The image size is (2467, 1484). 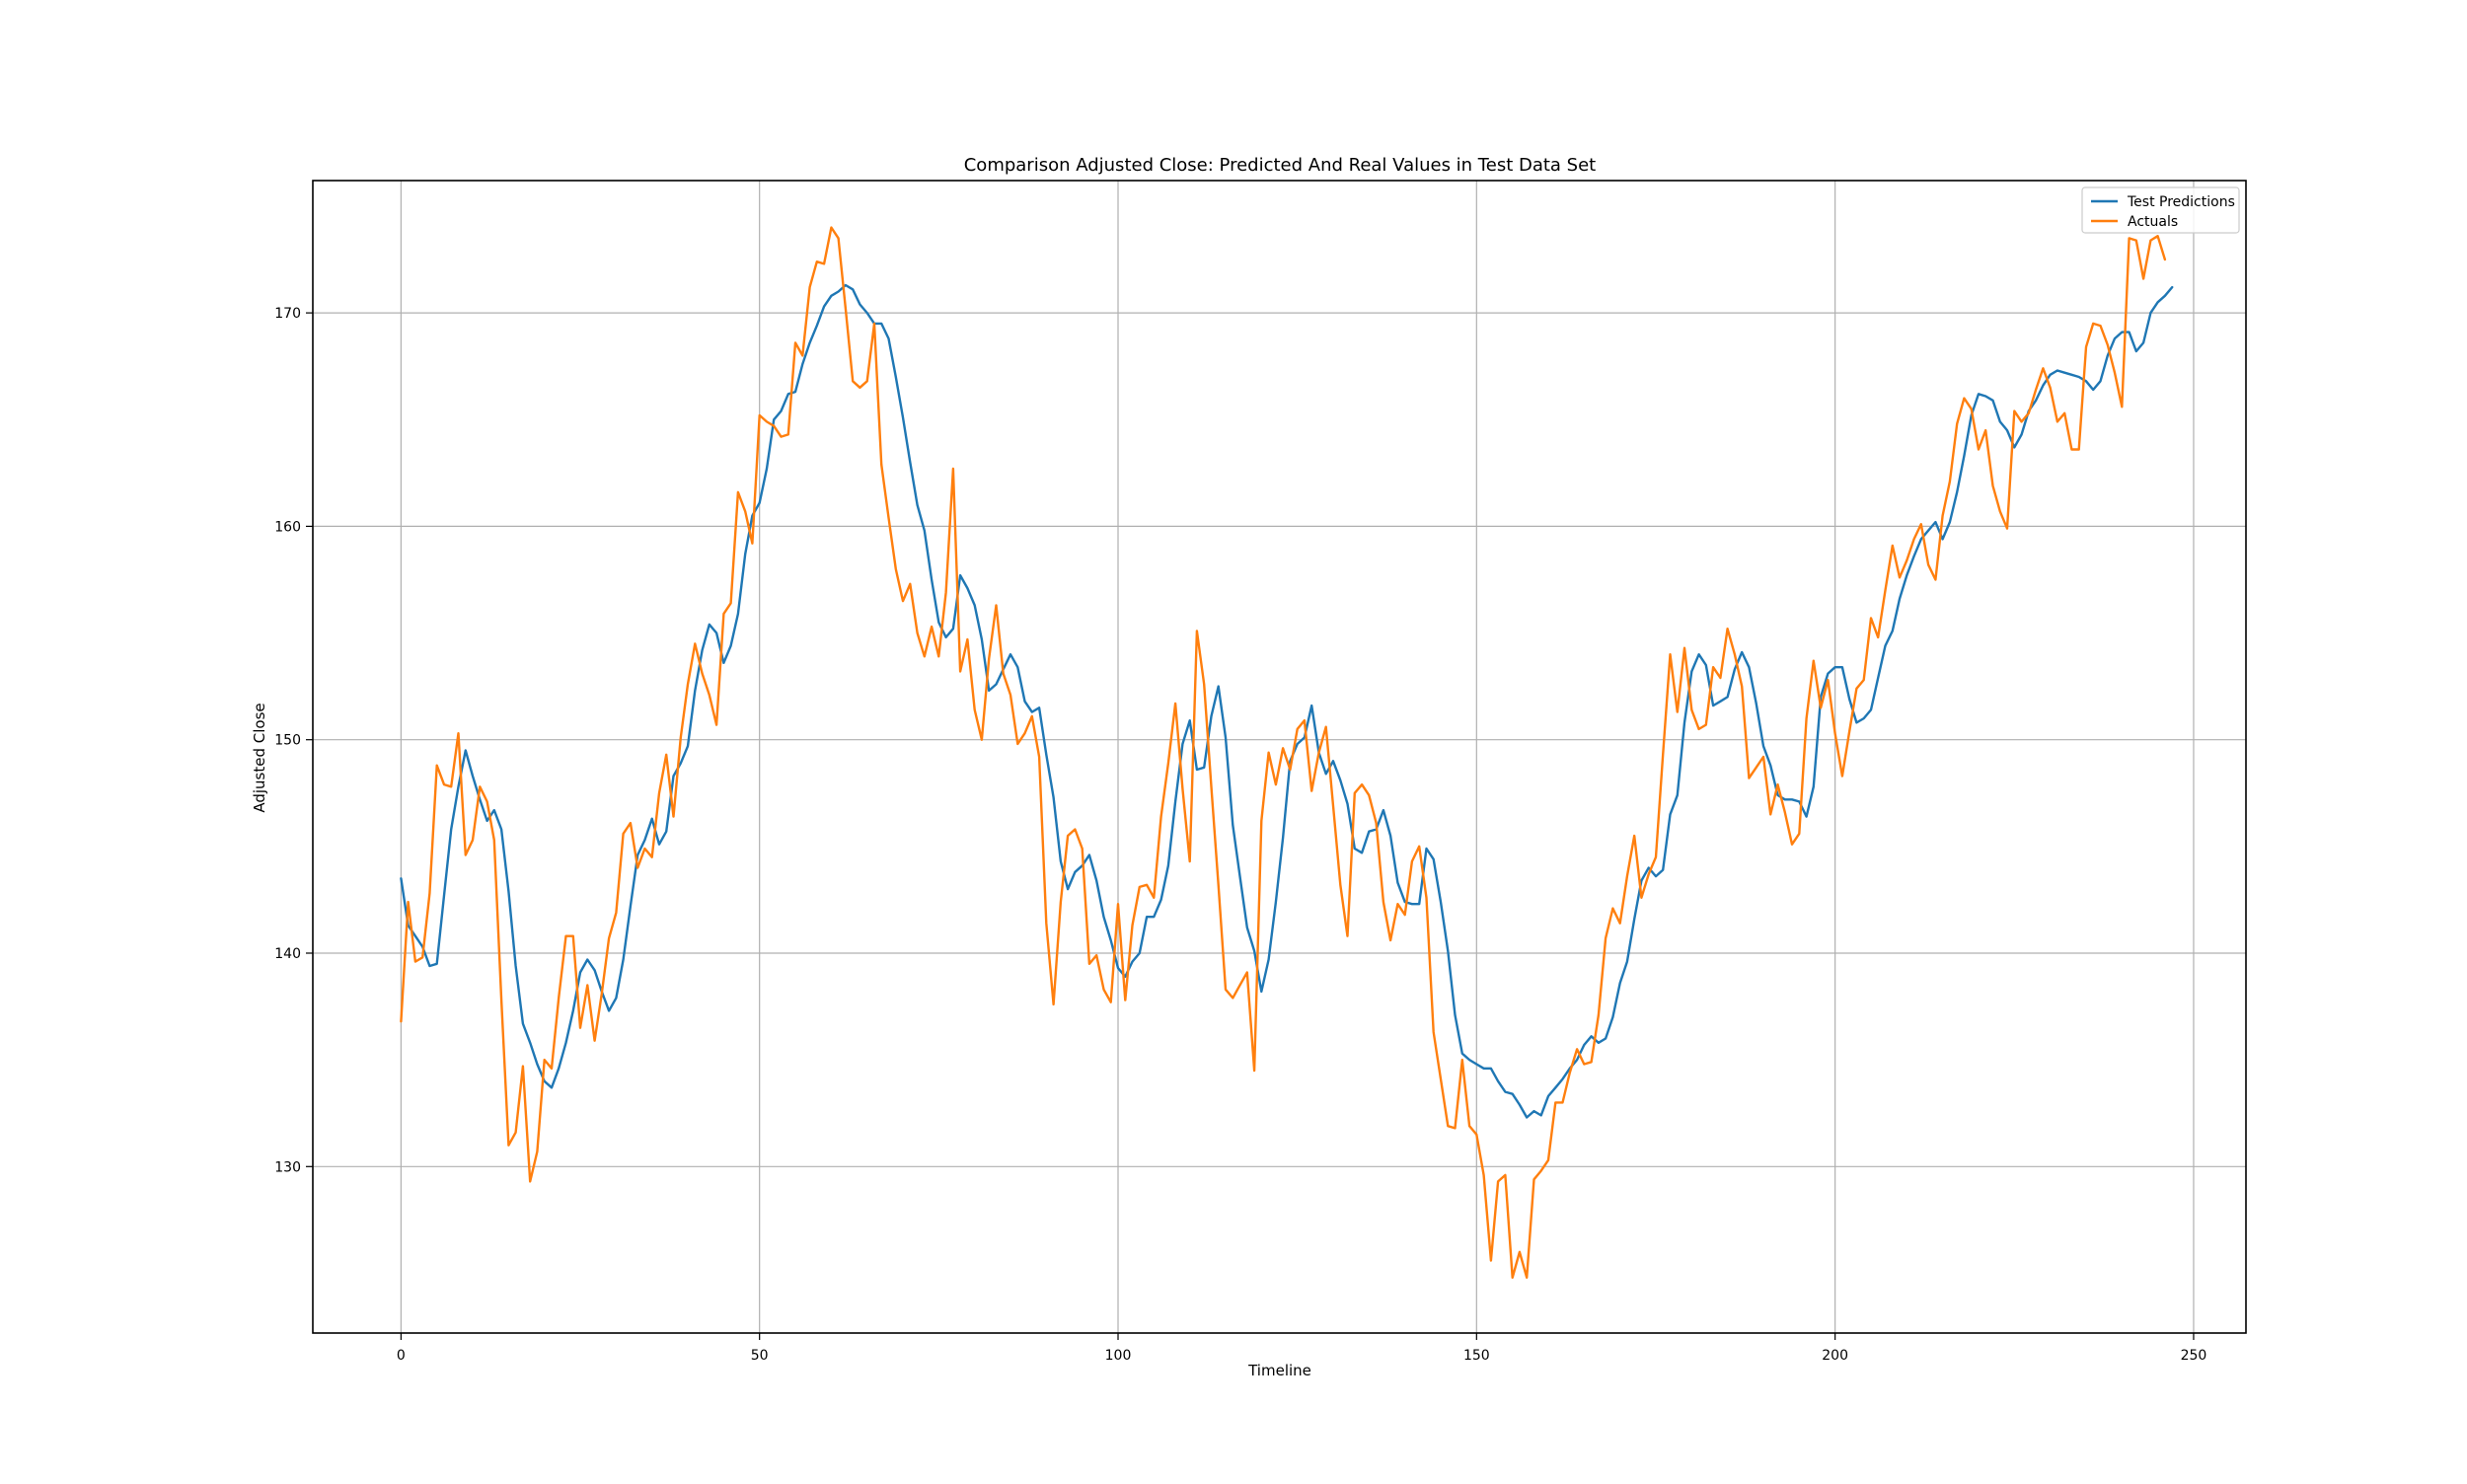 I want to click on legend: Test Predictions Actuals, so click(x=2160, y=210).